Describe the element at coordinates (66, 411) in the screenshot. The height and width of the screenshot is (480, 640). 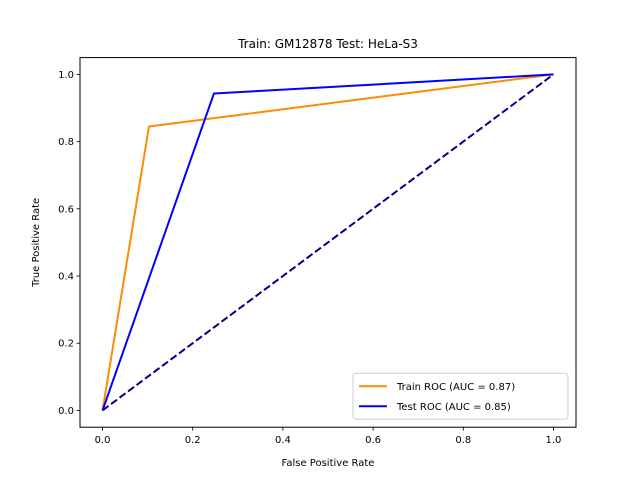
I see `y-tick-label: 0.0` at that location.